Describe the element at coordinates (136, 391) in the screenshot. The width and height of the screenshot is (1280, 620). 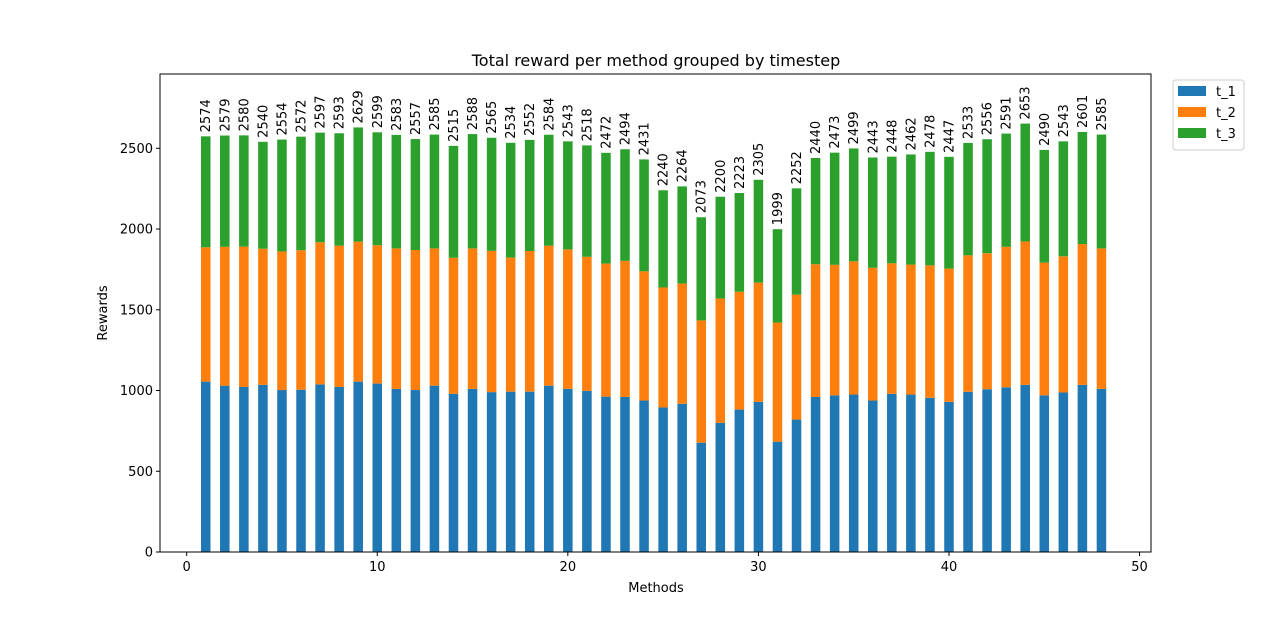
I see `y-tick-label: 1000` at that location.